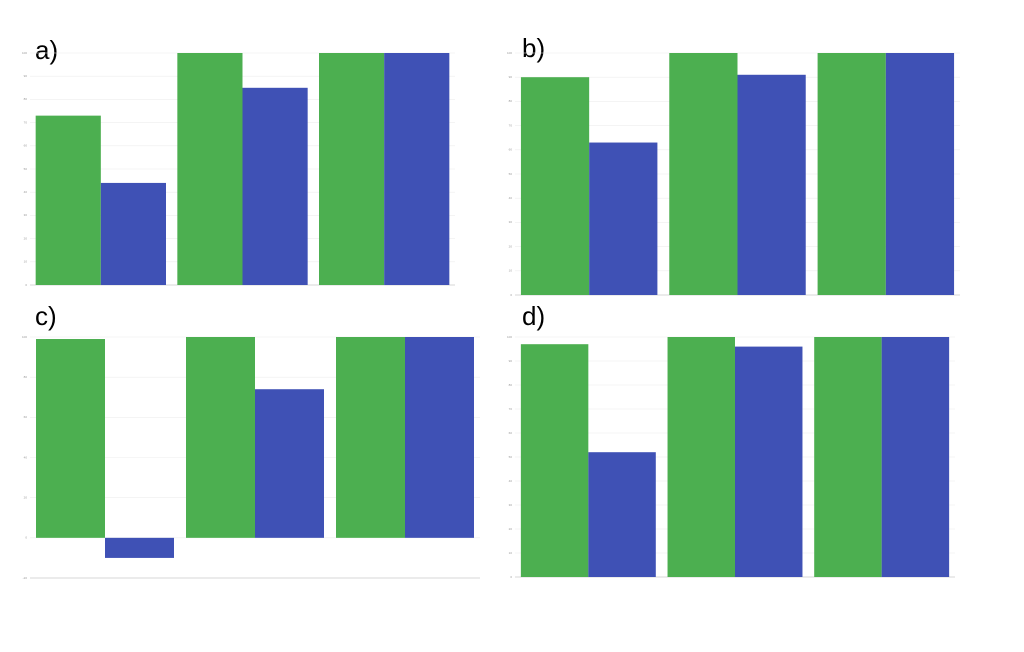 Image resolution: width=1024 pixels, height=652 pixels. I want to click on panel-label: c), so click(46, 316).